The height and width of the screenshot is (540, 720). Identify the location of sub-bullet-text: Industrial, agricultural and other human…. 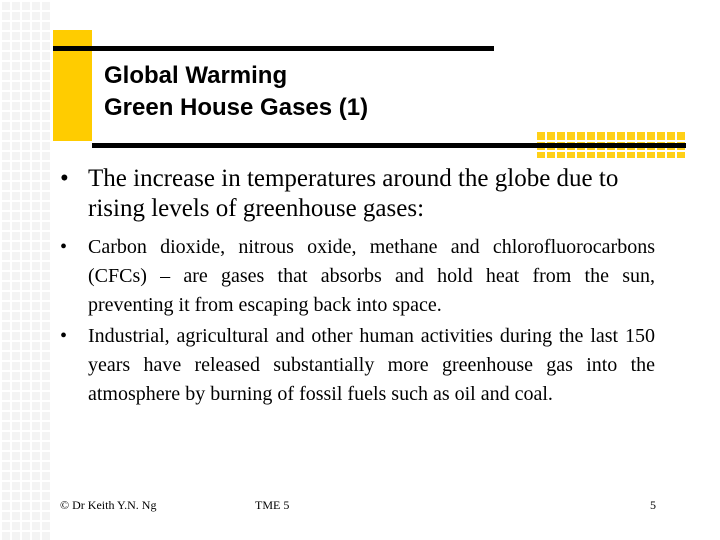
(371, 365).